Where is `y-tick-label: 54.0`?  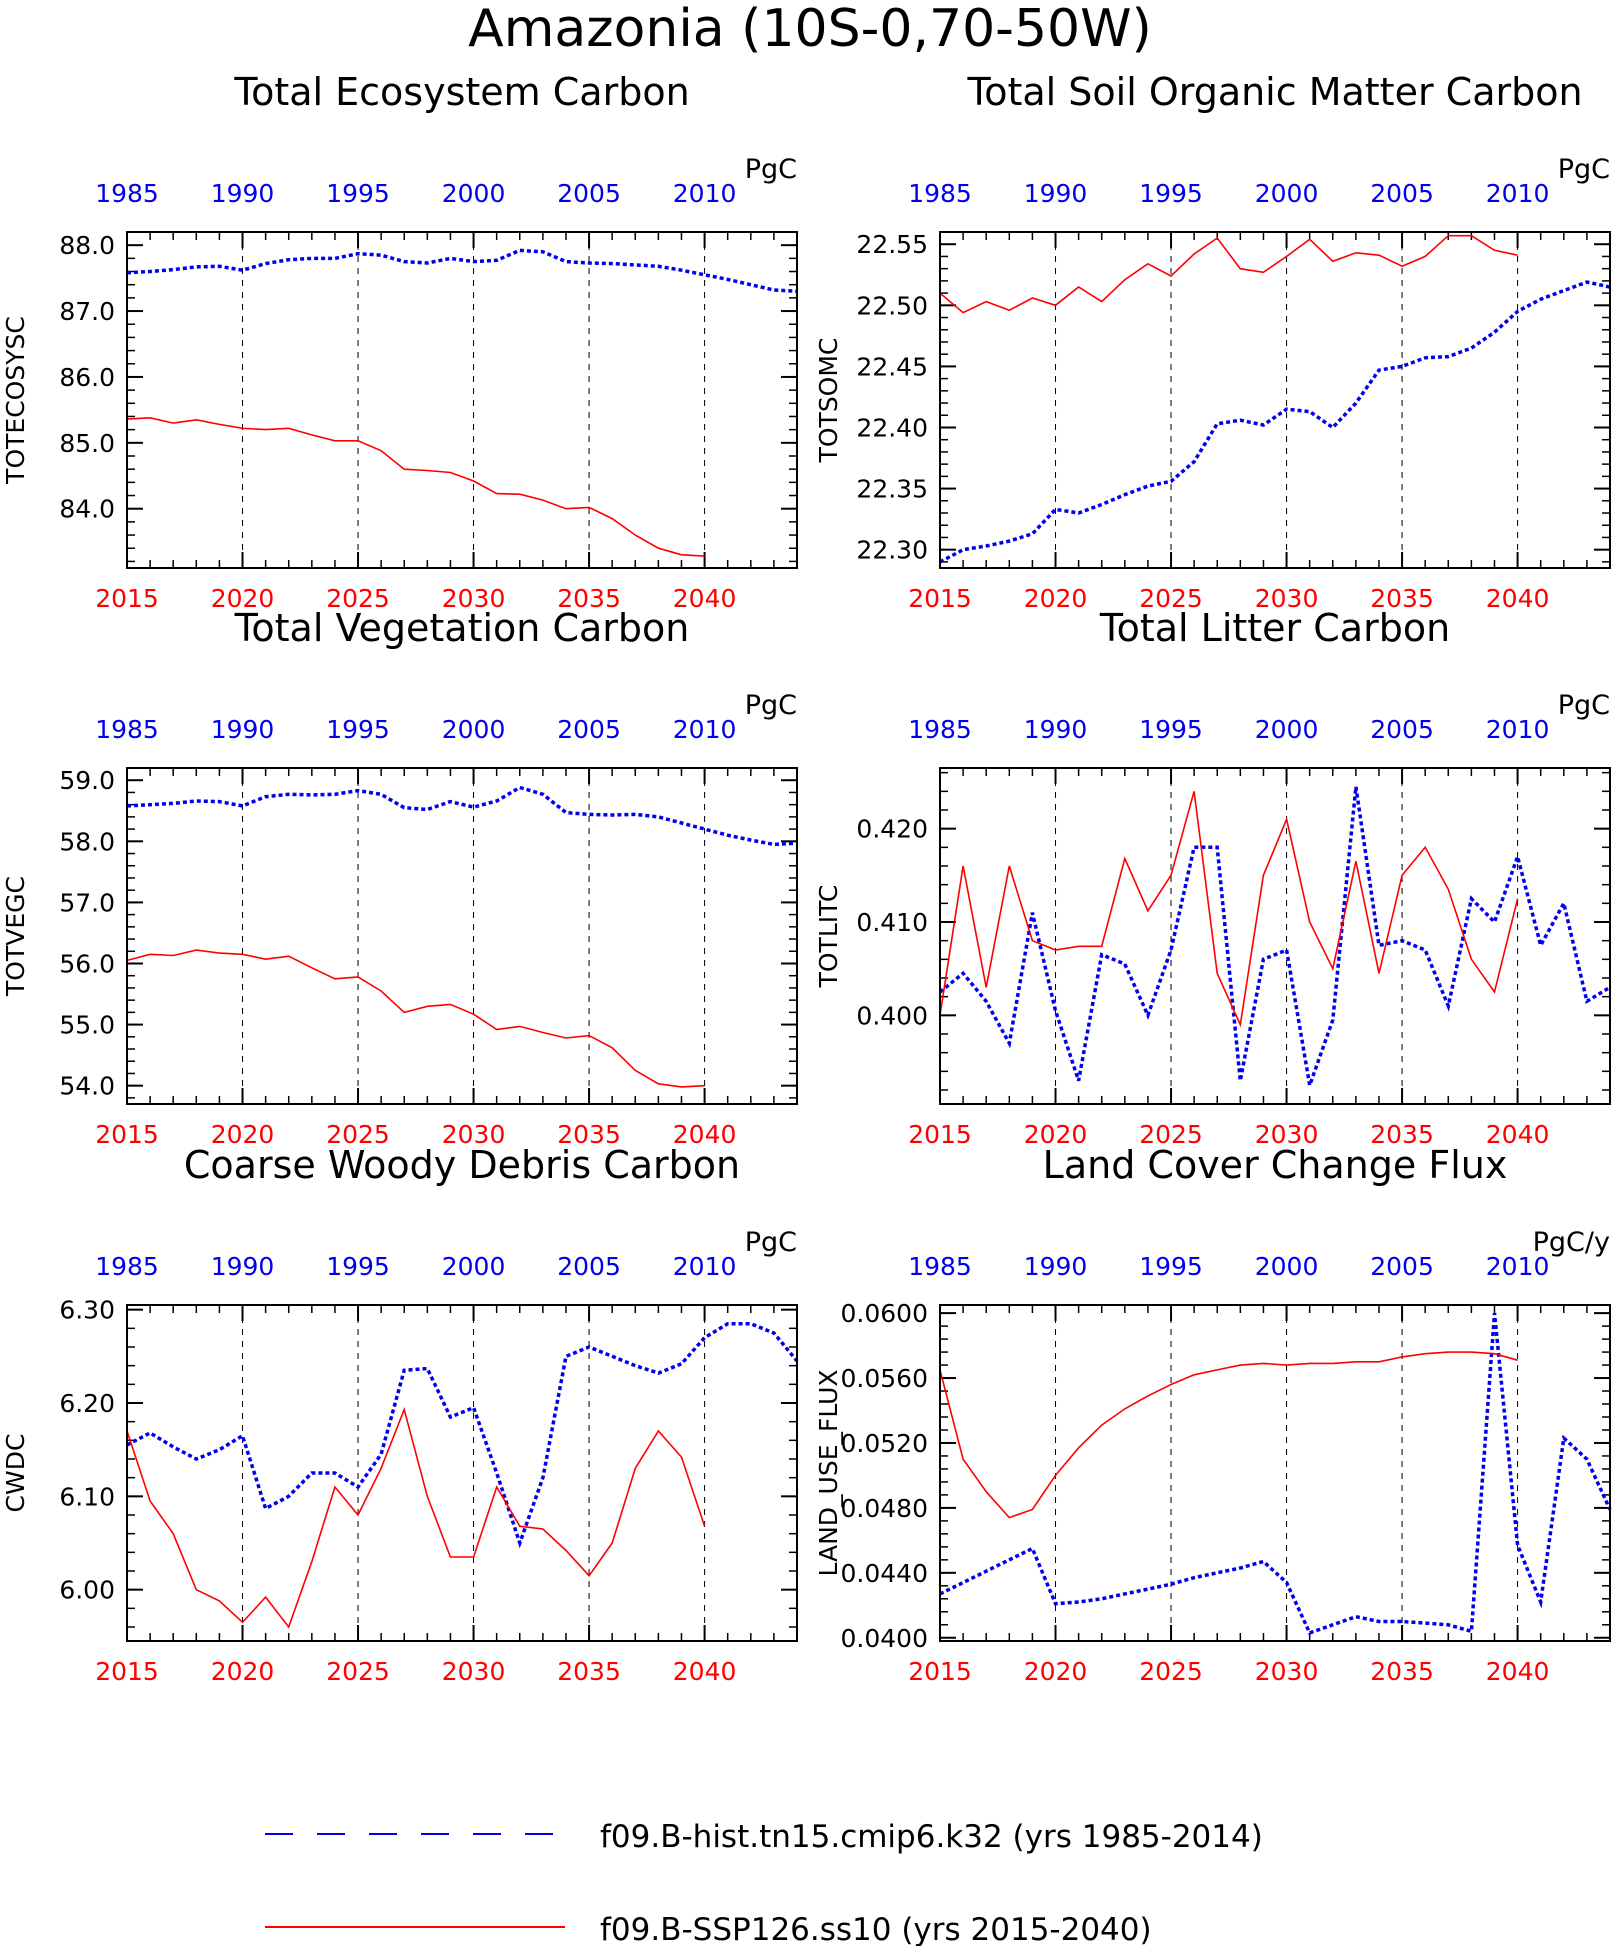 y-tick-label: 54.0 is located at coordinates (87, 1086).